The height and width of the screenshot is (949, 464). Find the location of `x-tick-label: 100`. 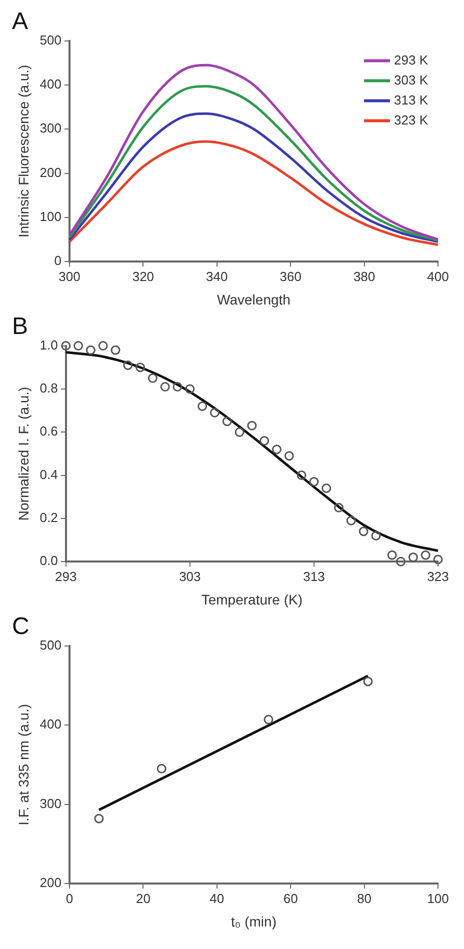

x-tick-label: 100 is located at coordinates (438, 898).